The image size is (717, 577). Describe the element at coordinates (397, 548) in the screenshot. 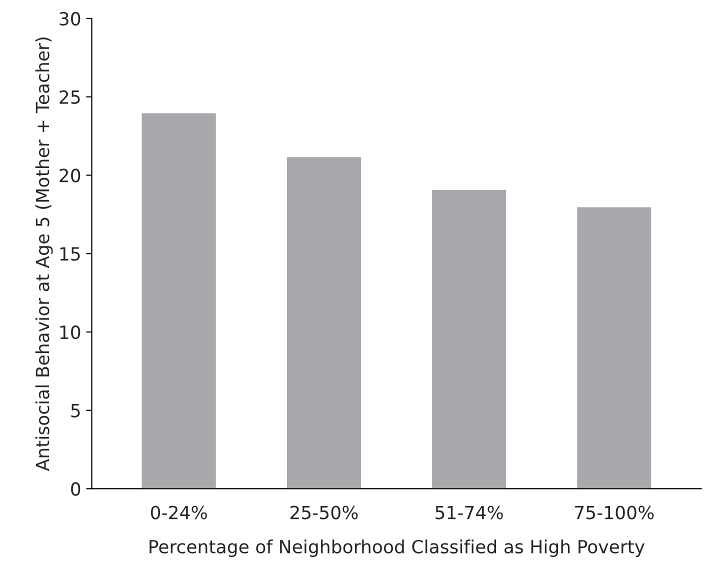

I see `x-axis-title: Percentage of Neighborhood Classified as High Poverty` at that location.